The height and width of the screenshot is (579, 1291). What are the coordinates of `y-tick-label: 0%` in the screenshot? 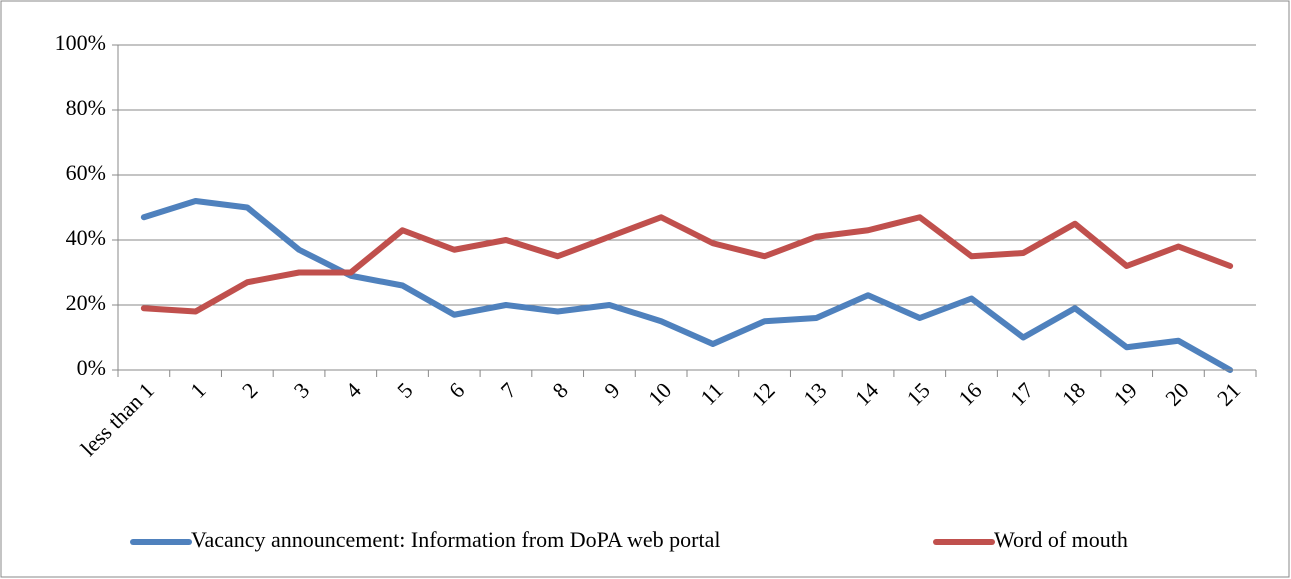 It's located at (91, 367).